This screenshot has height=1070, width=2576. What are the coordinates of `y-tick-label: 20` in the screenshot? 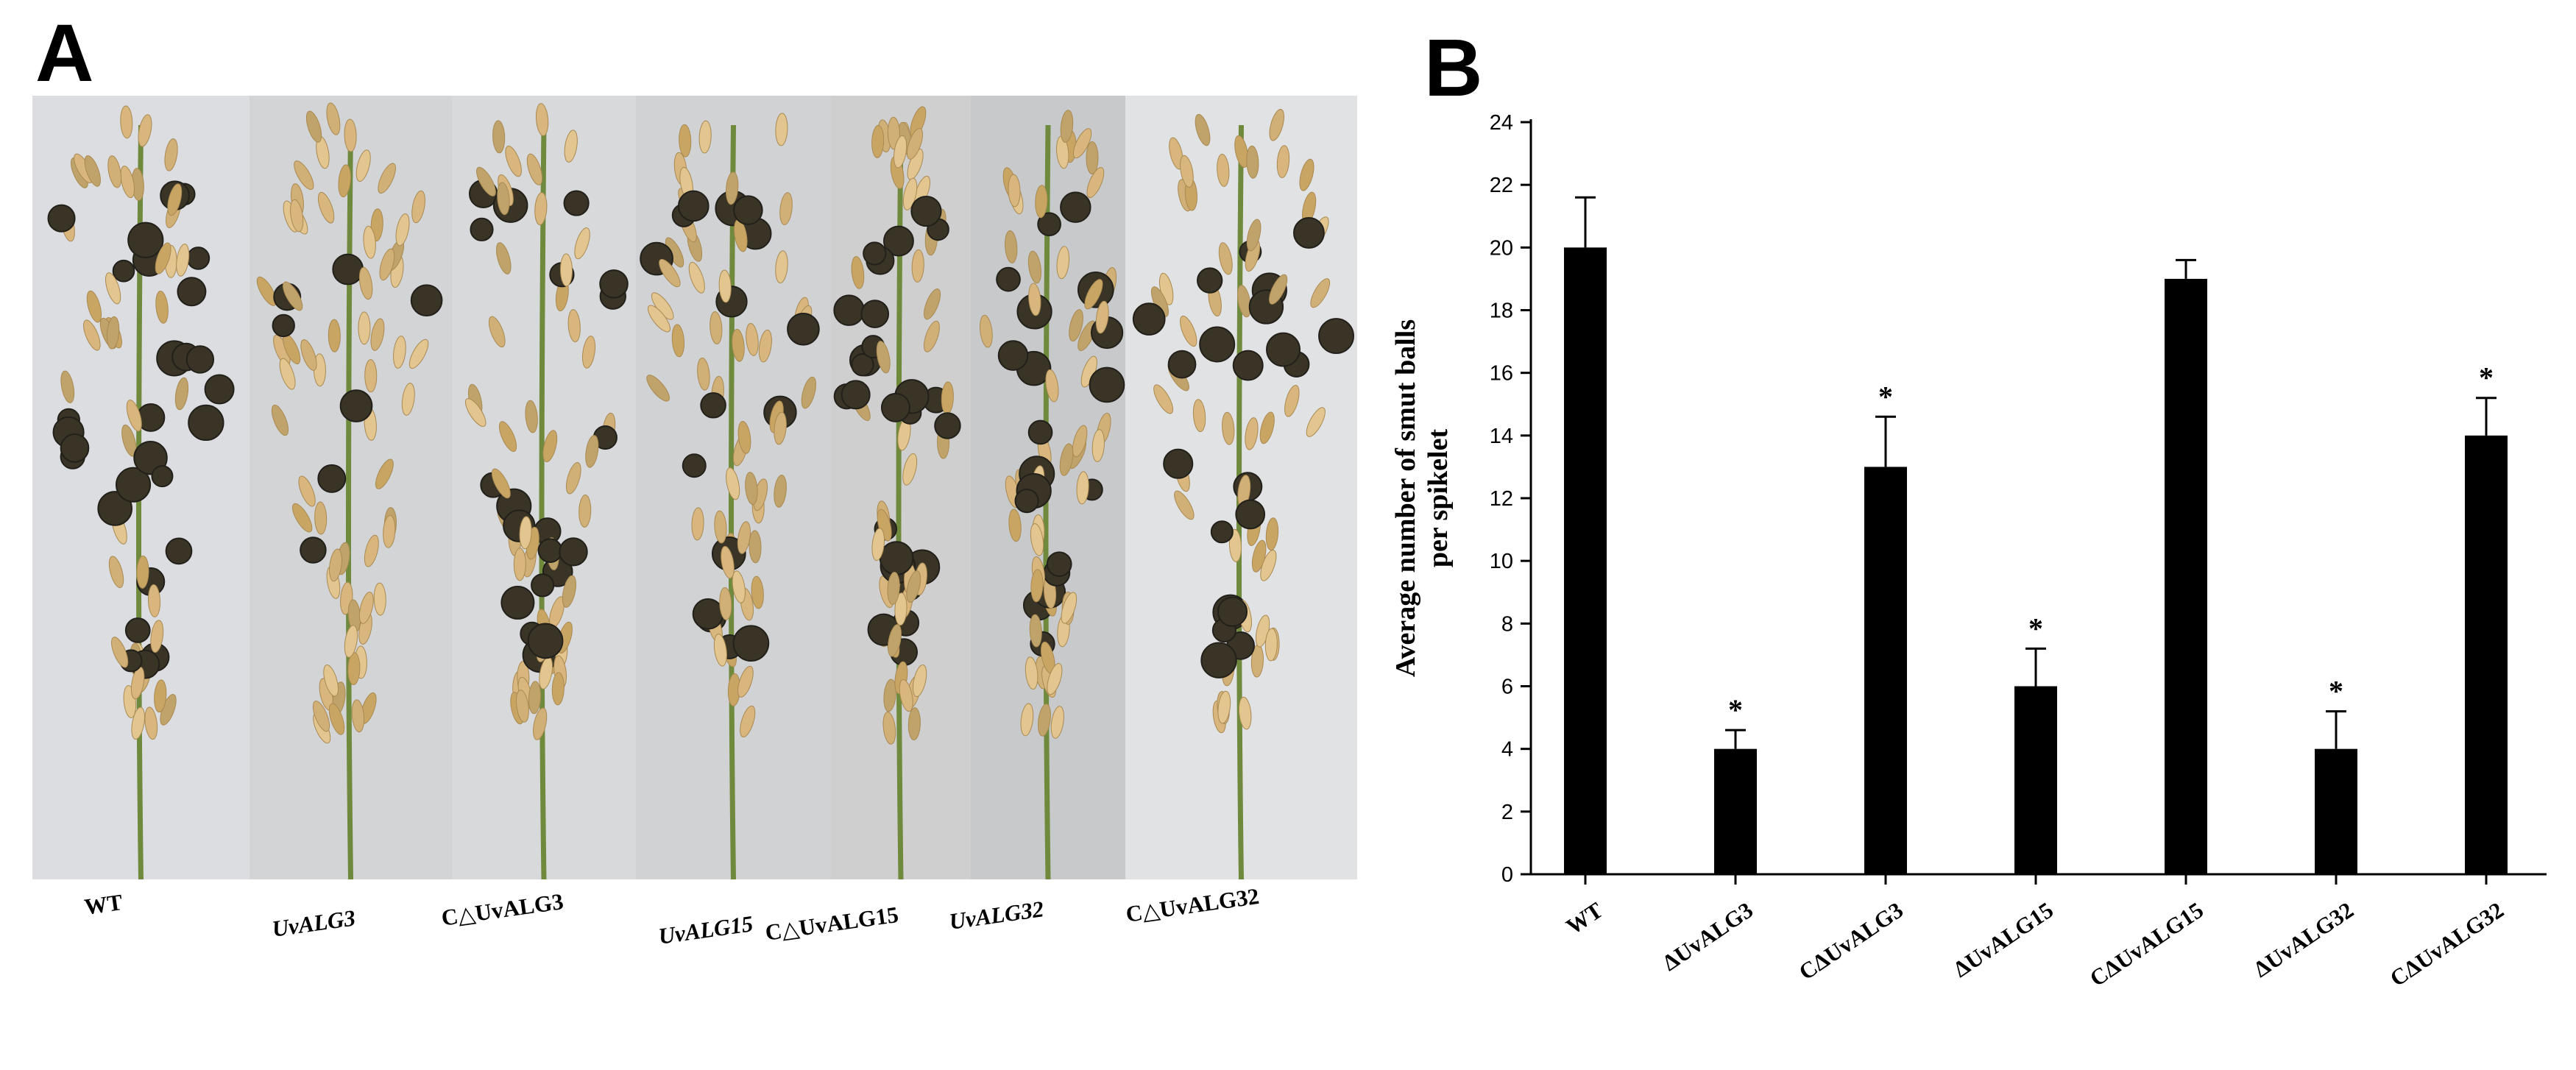 It's located at (1501, 248).